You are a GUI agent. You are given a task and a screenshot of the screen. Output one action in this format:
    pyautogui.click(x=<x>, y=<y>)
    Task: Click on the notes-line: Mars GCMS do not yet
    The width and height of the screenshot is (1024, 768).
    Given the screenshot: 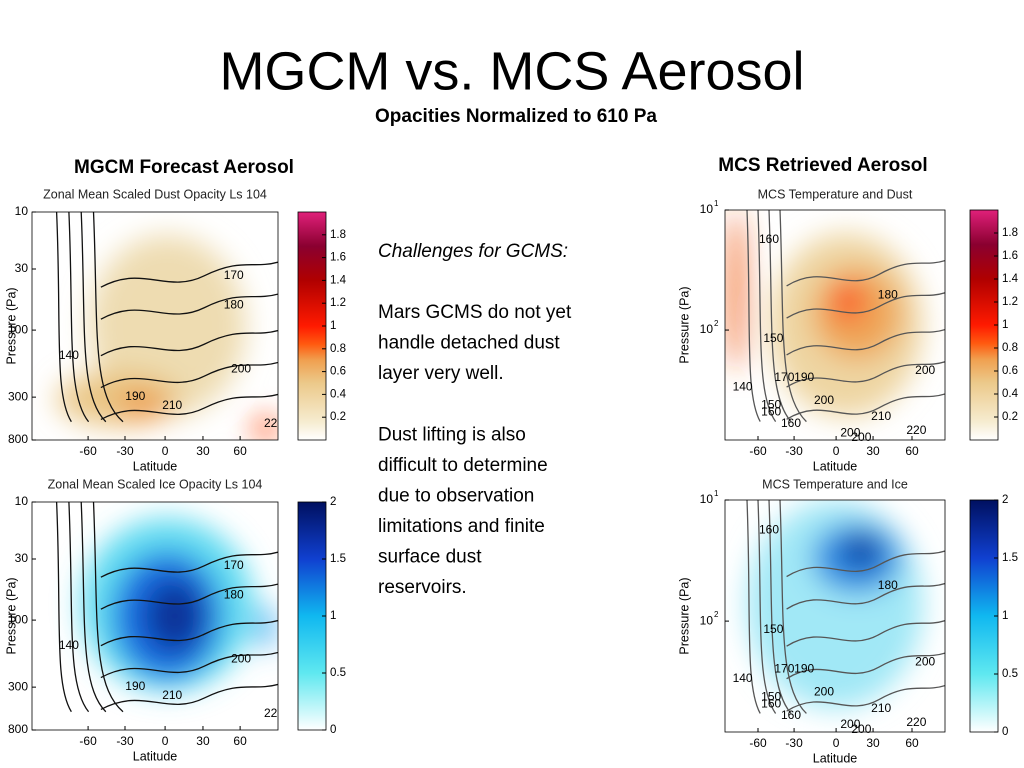 What is the action you would take?
    pyautogui.click(x=475, y=312)
    